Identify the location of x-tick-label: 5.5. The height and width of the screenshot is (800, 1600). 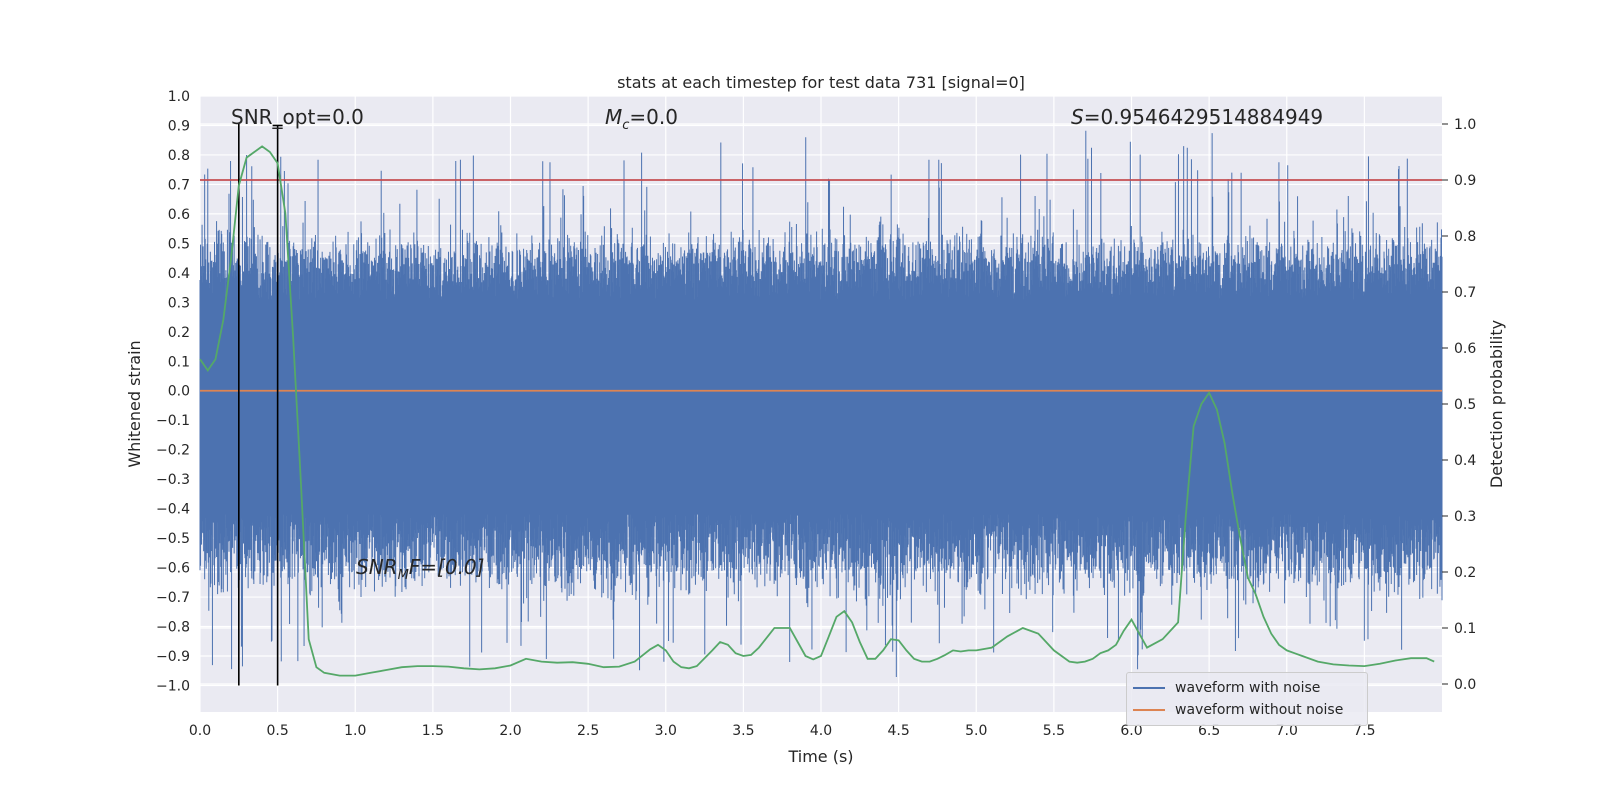
(1054, 731).